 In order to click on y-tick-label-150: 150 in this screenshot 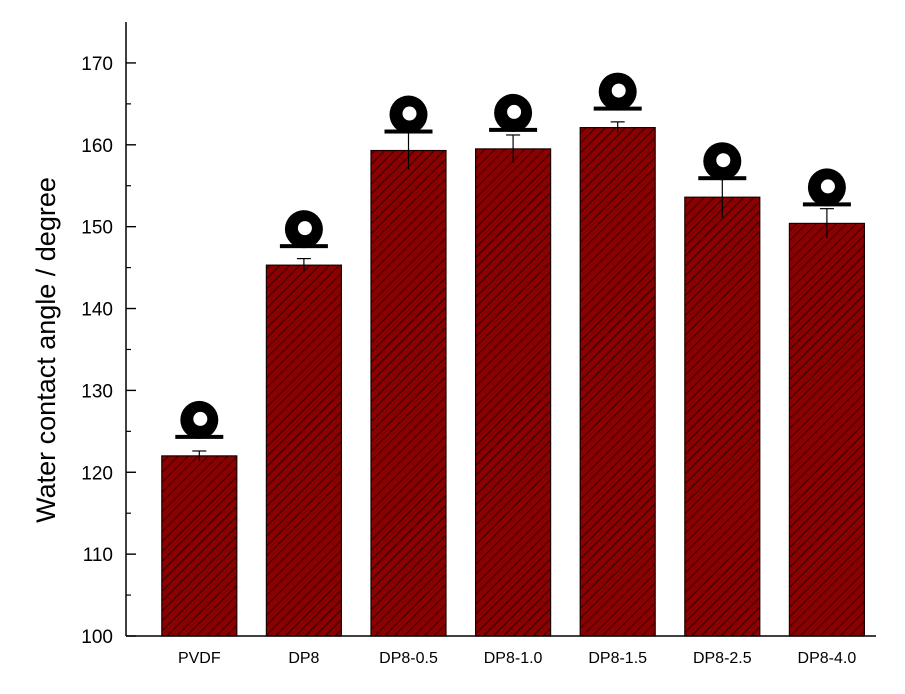, I will do `click(97, 228)`.